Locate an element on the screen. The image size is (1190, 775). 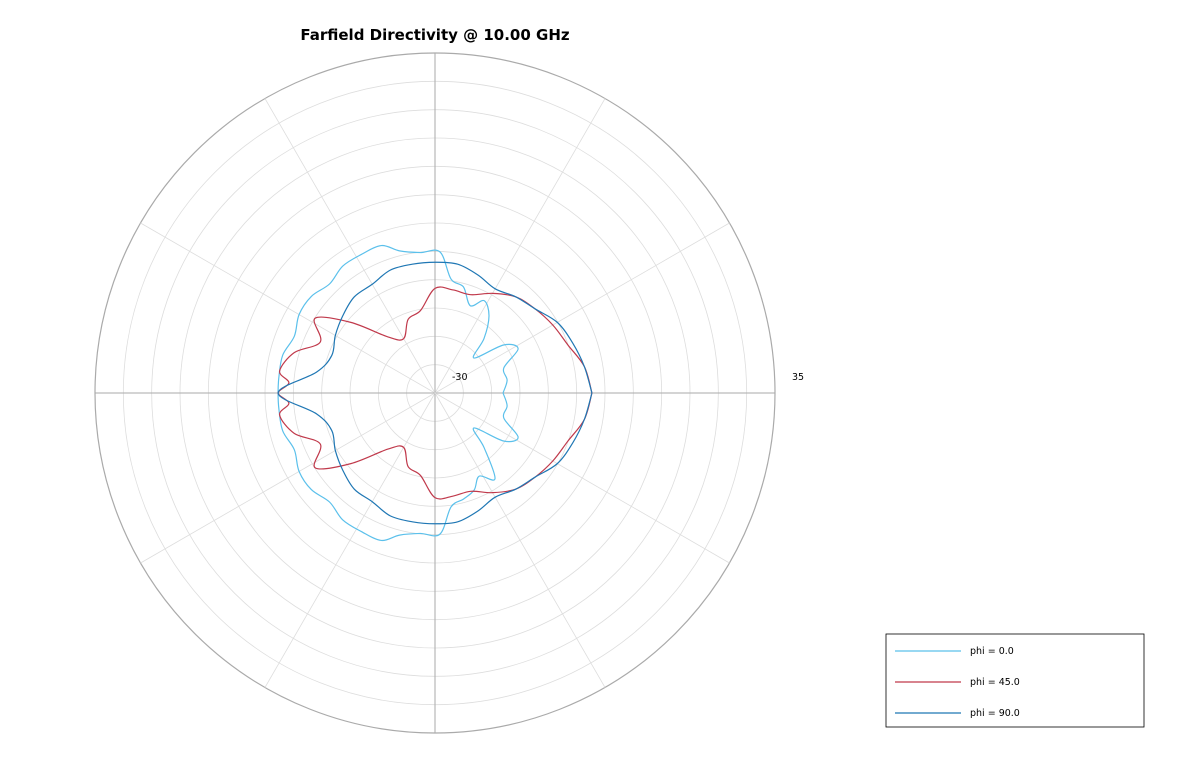
legend-label-phi-0: phi = 0.0 is located at coordinates (992, 651).